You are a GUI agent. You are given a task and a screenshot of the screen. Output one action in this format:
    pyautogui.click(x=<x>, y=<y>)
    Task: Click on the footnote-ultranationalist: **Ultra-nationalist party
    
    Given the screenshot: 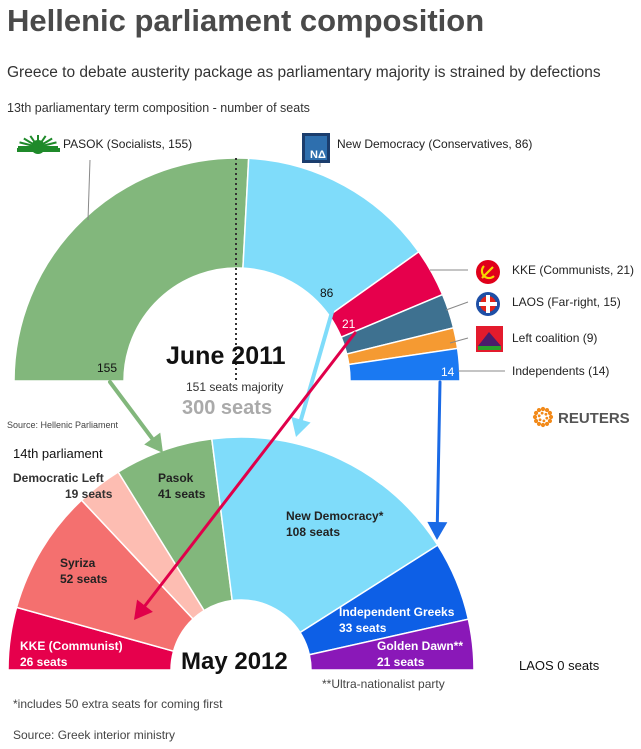 What is the action you would take?
    pyautogui.click(x=383, y=684)
    